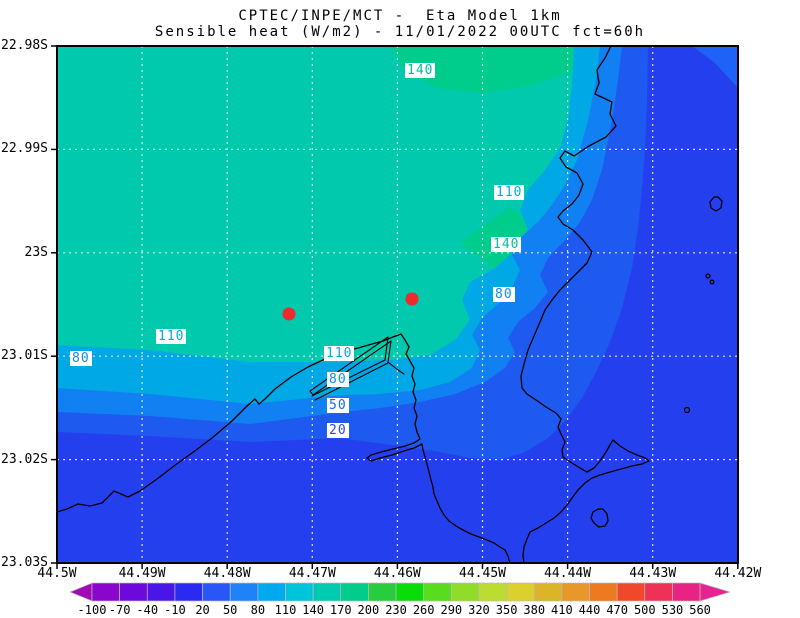 The width and height of the screenshot is (800, 618). I want to click on lat-tick-label: 22.99S, so click(24, 149).